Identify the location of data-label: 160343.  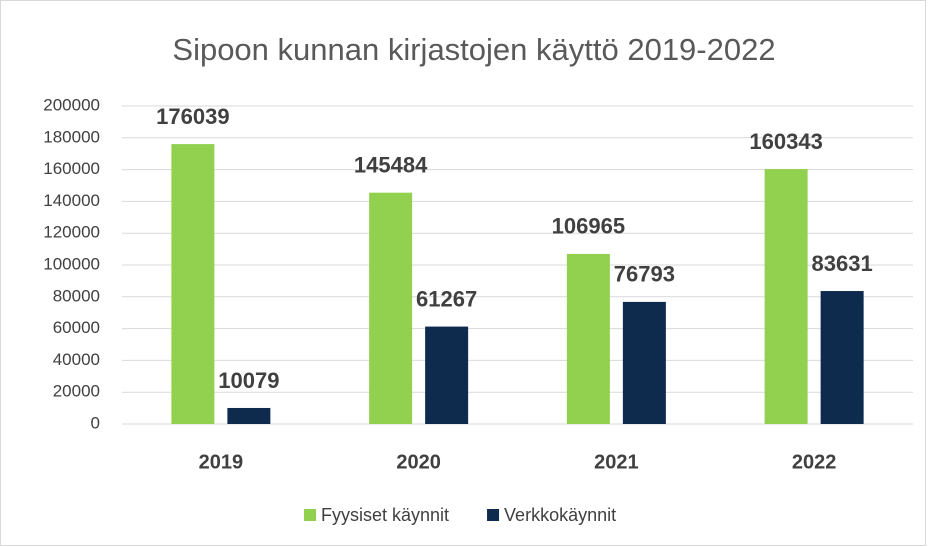
(785, 141).